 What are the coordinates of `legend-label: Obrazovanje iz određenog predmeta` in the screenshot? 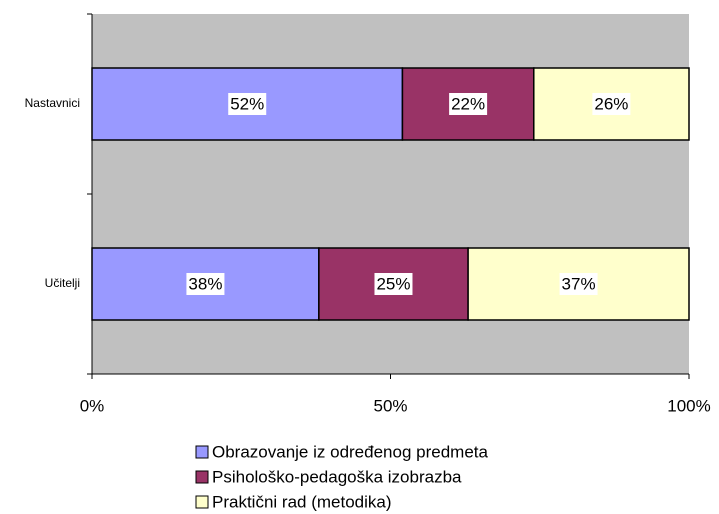 It's located at (350, 451).